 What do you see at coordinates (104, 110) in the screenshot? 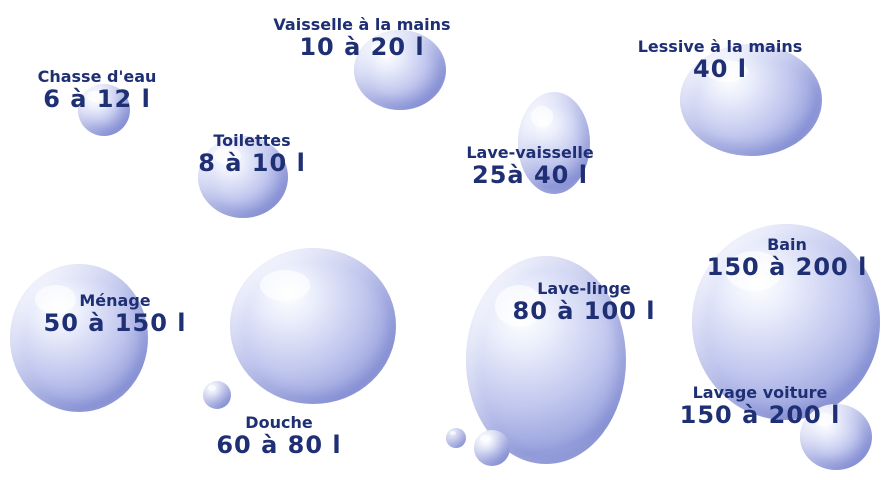
I see `bubble-chasse` at bounding box center [104, 110].